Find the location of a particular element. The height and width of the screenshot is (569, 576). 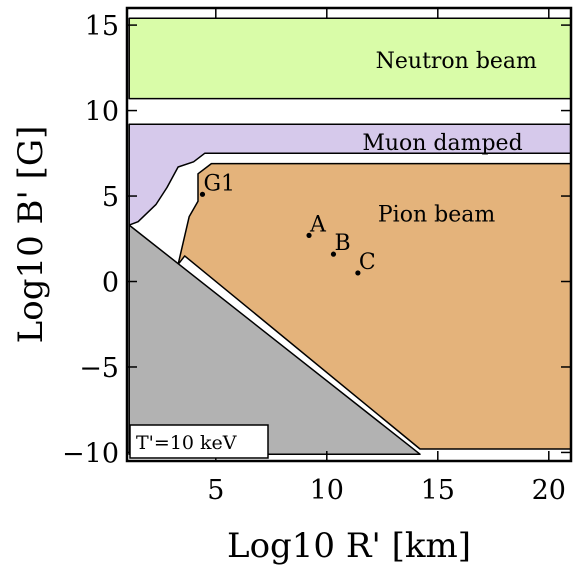

point-label-a: A is located at coordinates (318, 224).